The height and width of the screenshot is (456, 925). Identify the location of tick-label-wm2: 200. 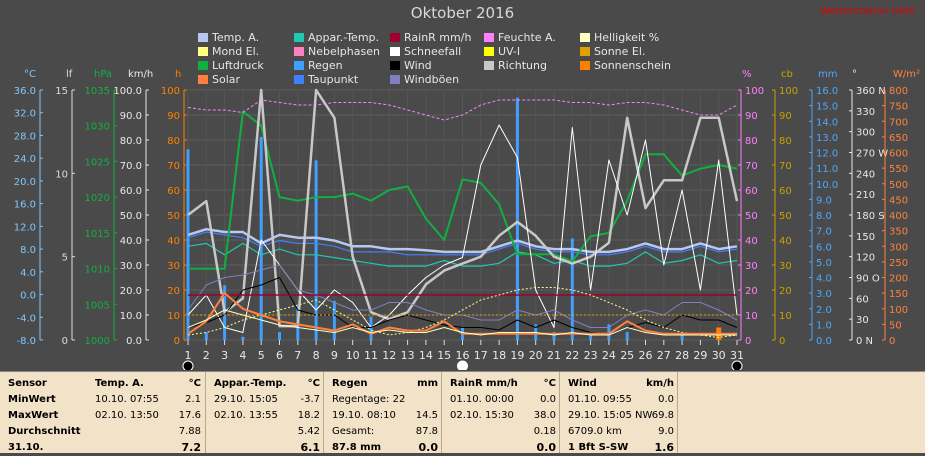
(898, 279).